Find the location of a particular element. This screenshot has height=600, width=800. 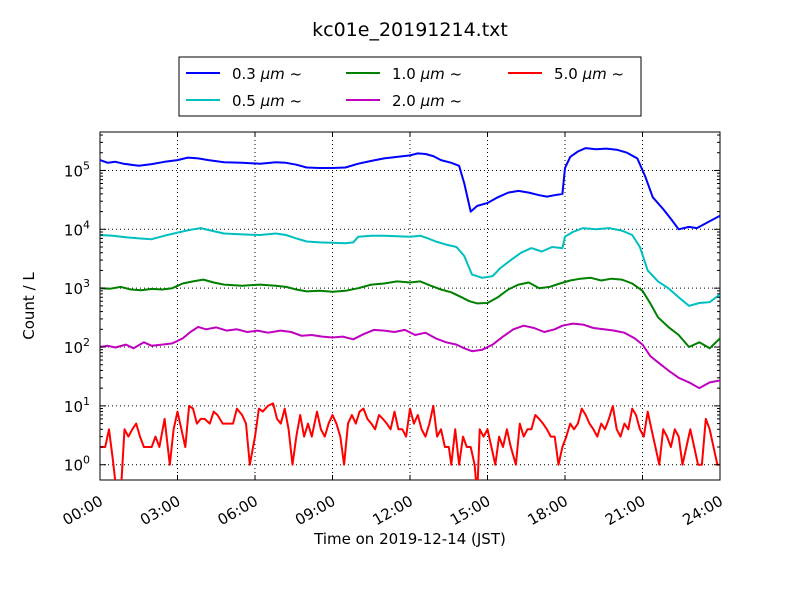

legend-label-1: 0.5 μm ~ is located at coordinates (267, 101).